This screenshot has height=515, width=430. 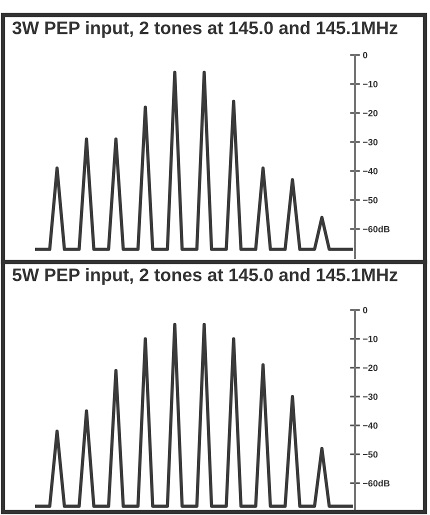 What do you see at coordinates (205, 29) in the screenshot?
I see `chart-title: 3W PEP input, 2 tones at 145.0 and 145.1MHz` at bounding box center [205, 29].